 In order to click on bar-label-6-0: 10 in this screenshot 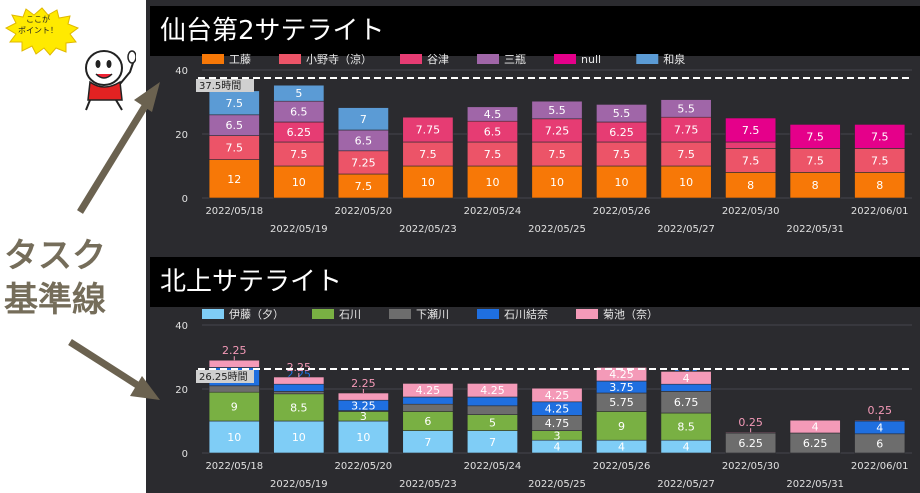, I will do `click(622, 182)`.